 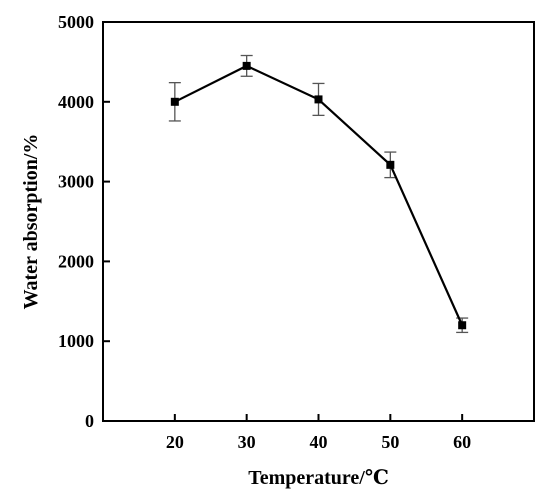 What do you see at coordinates (76, 182) in the screenshot?
I see `y-tick-label: 3000` at bounding box center [76, 182].